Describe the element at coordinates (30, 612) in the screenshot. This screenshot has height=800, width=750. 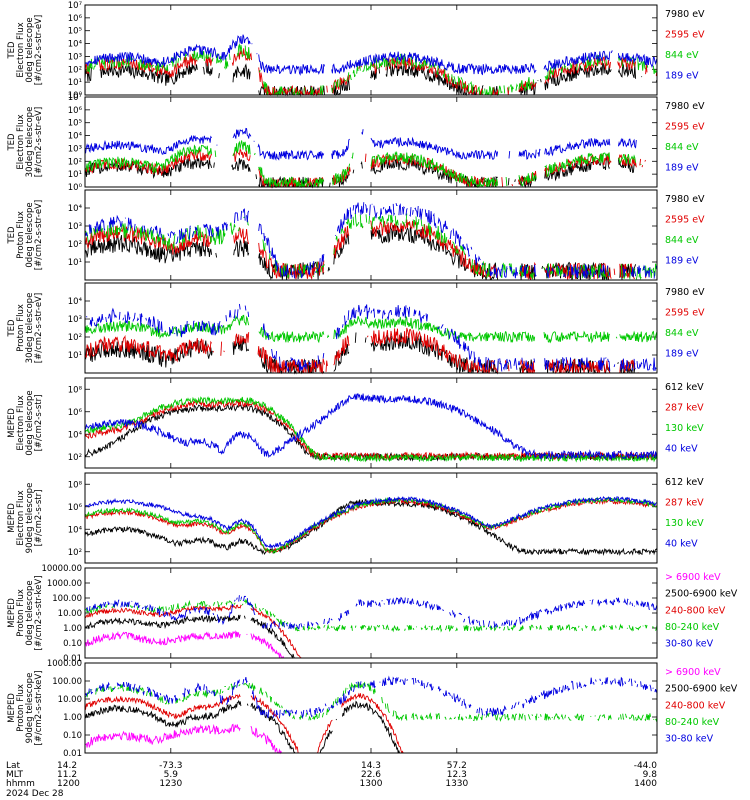
I see `y-axis-label-line: 0deg telescope` at that location.